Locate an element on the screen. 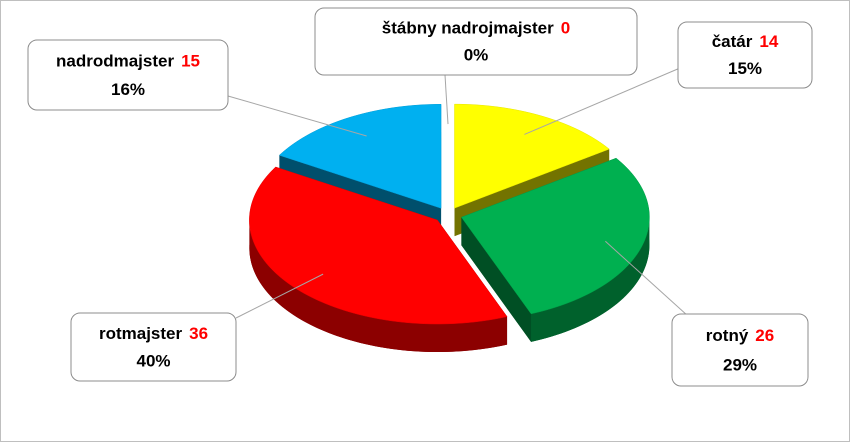 The image size is (851, 443). percent-label: 15% is located at coordinates (745, 68).